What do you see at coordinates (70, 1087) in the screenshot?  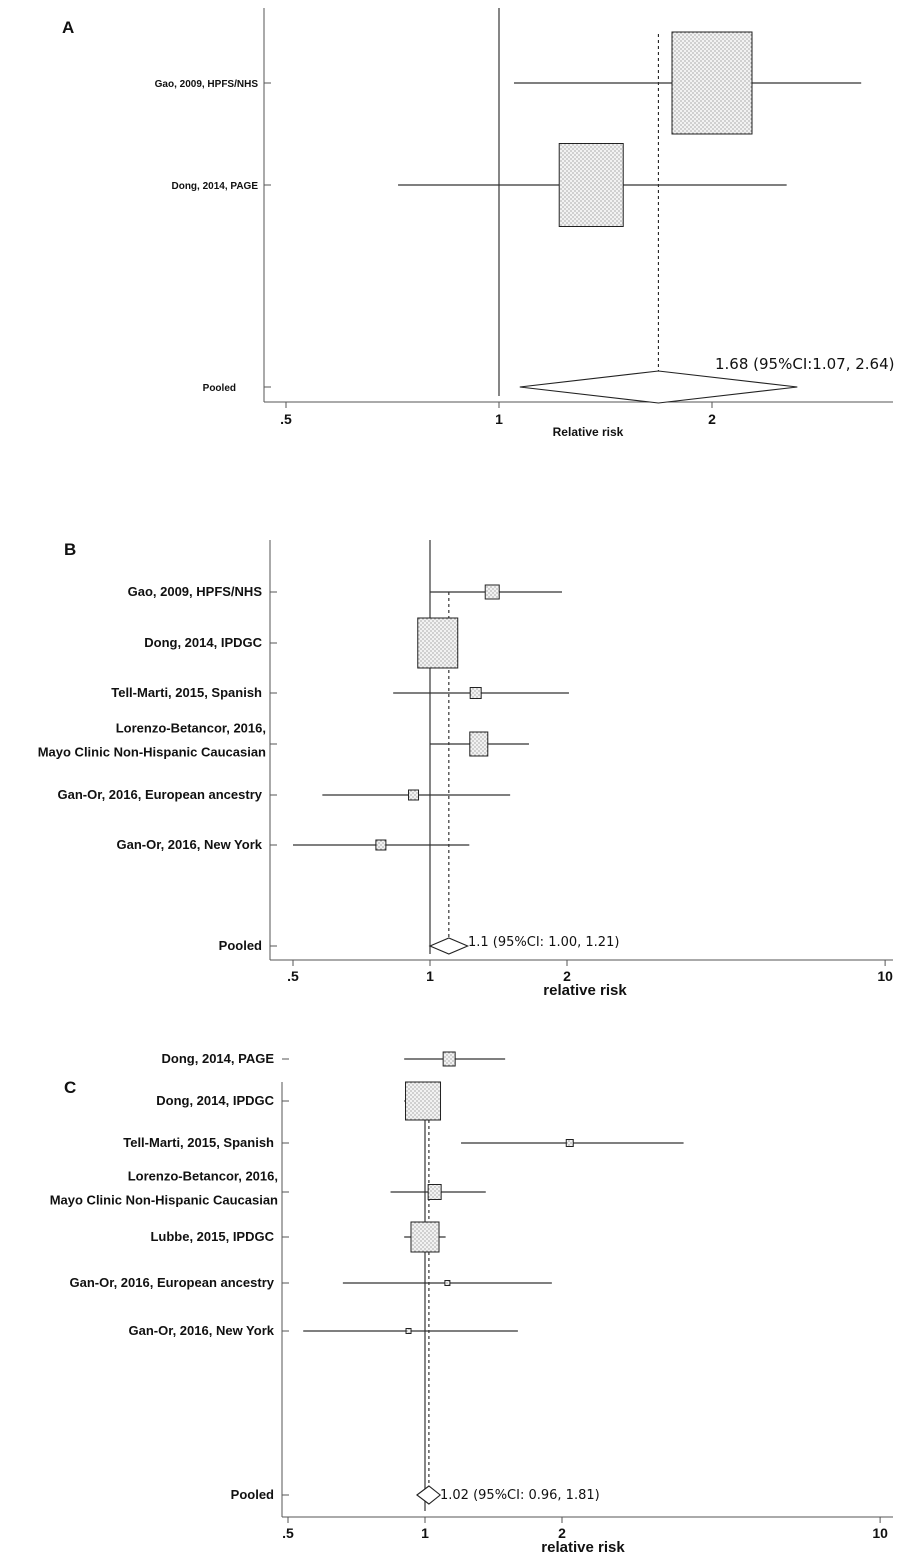 I see `panel-letter: C` at bounding box center [70, 1087].